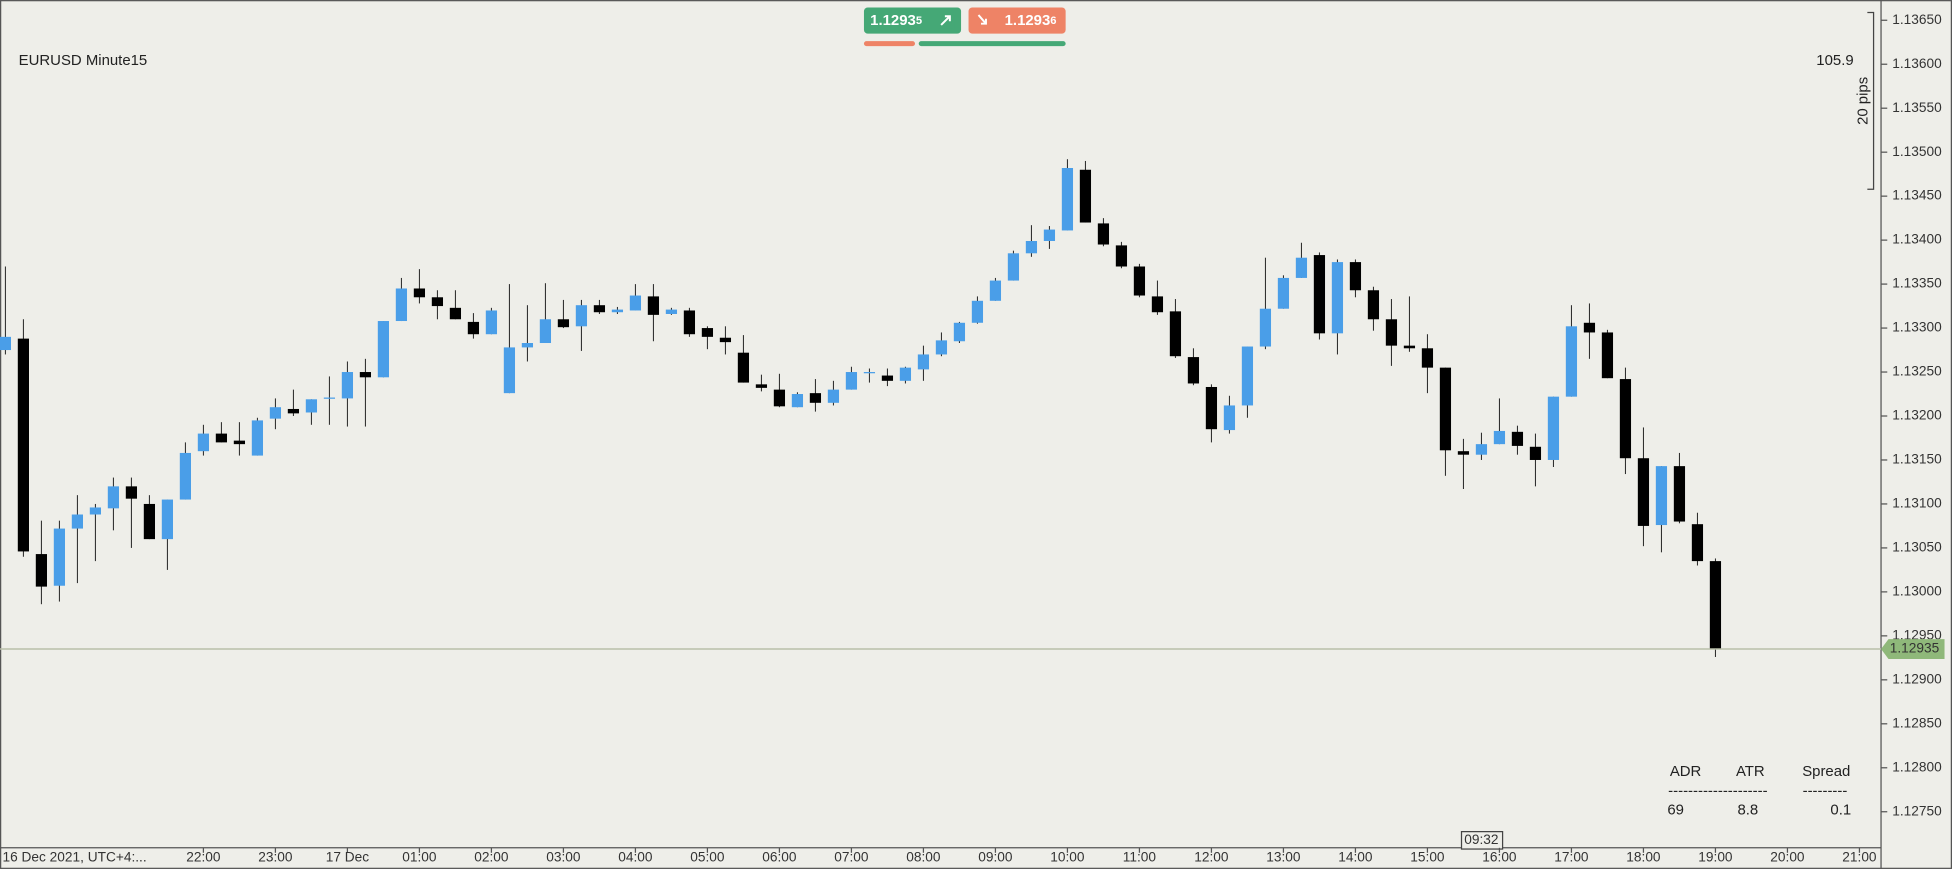 Image resolution: width=1952 pixels, height=869 pixels. What do you see at coordinates (1140, 856) in the screenshot?
I see `x-tick-label: 11:00` at bounding box center [1140, 856].